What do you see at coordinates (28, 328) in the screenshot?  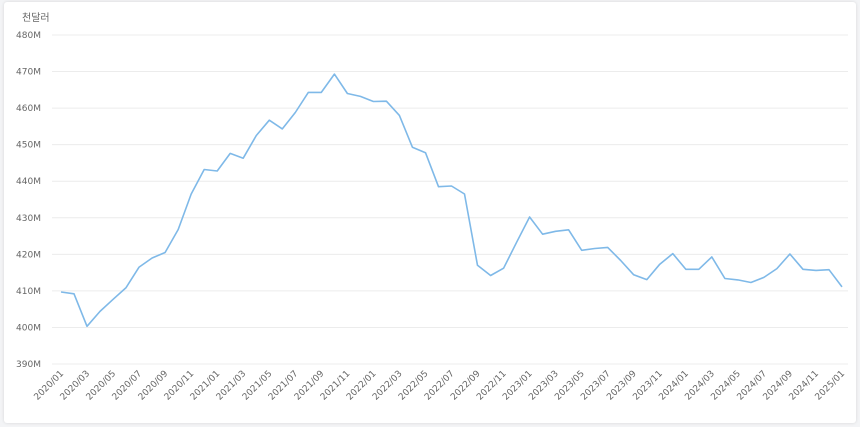 I see `y-tick-label: 400M` at bounding box center [28, 328].